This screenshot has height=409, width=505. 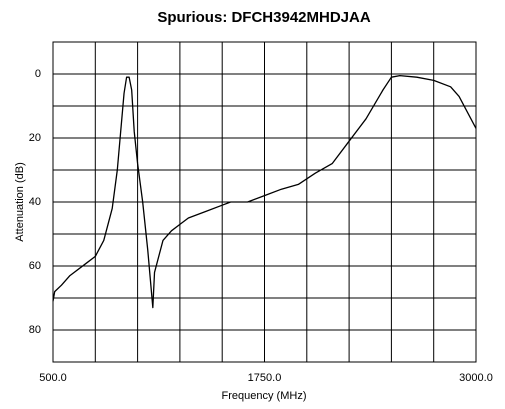 I want to click on y-tick-label: 20, so click(x=35, y=138).